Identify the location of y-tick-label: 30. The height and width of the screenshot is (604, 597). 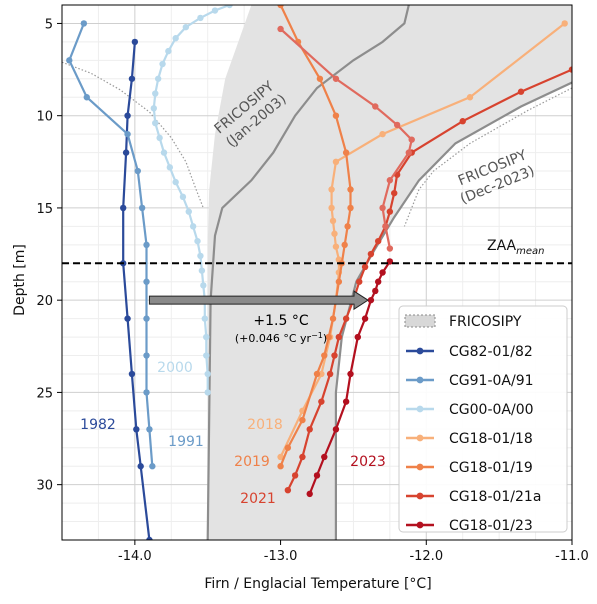
(44, 486).